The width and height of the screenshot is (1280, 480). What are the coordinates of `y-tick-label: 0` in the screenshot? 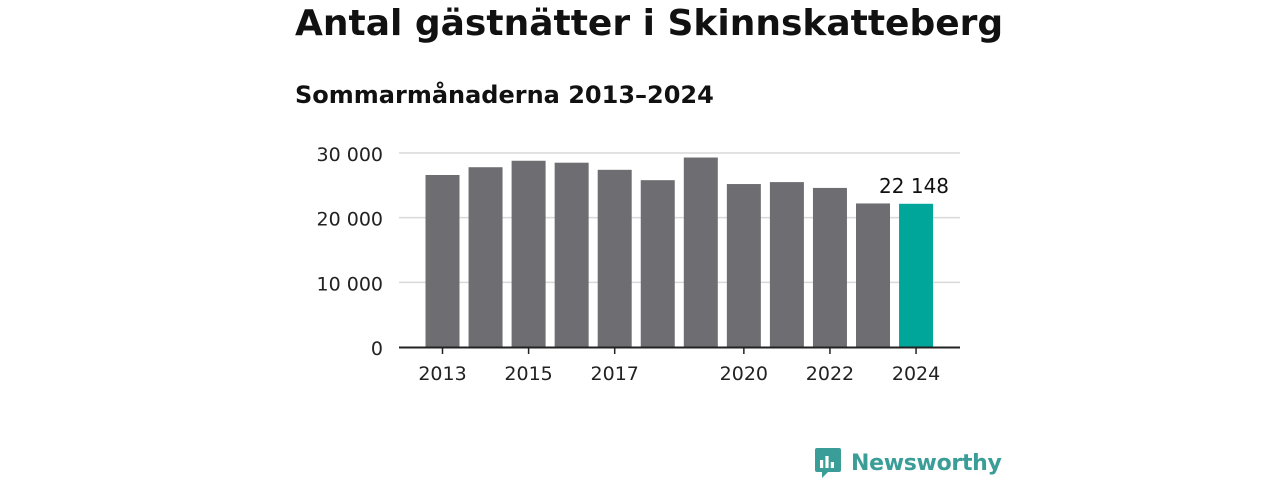 It's located at (377, 349).